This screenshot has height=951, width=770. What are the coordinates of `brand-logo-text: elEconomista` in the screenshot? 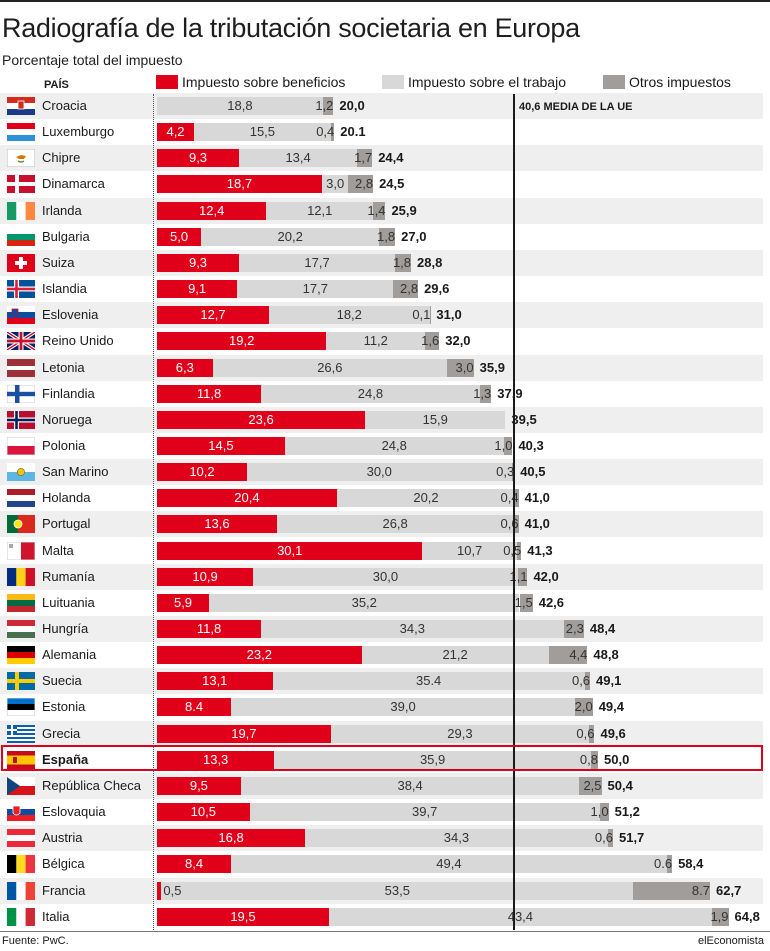 It's located at (730, 941).